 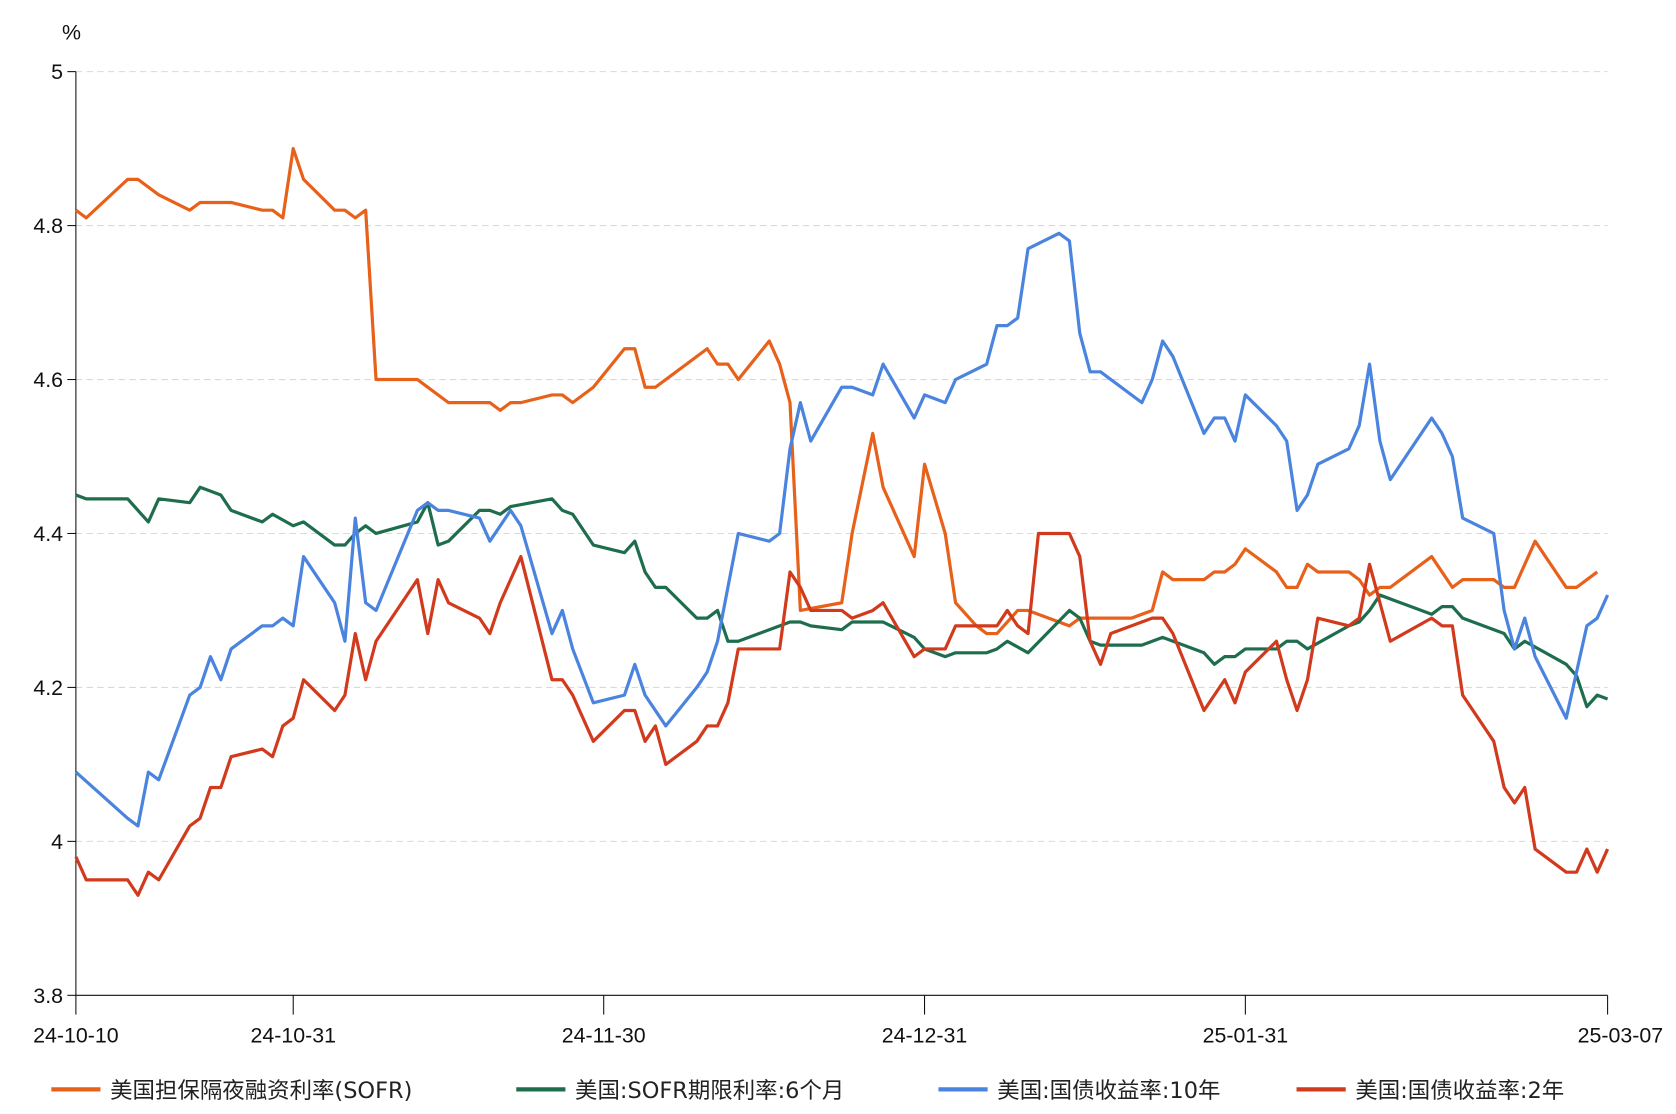 What do you see at coordinates (57, 842) in the screenshot?
I see `y-tick-label: 4` at bounding box center [57, 842].